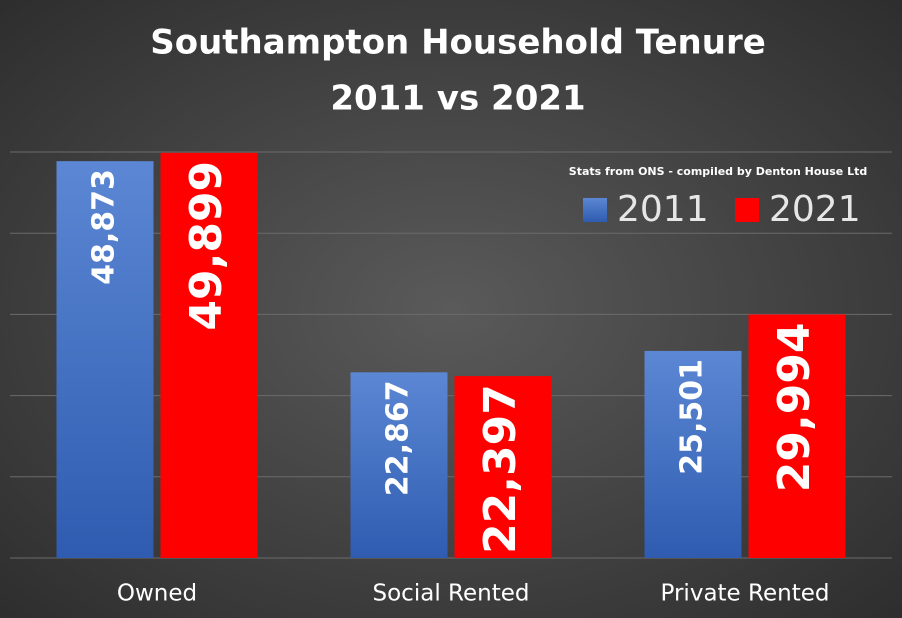  I want to click on x-tick-label: Social Rented, so click(451, 594).